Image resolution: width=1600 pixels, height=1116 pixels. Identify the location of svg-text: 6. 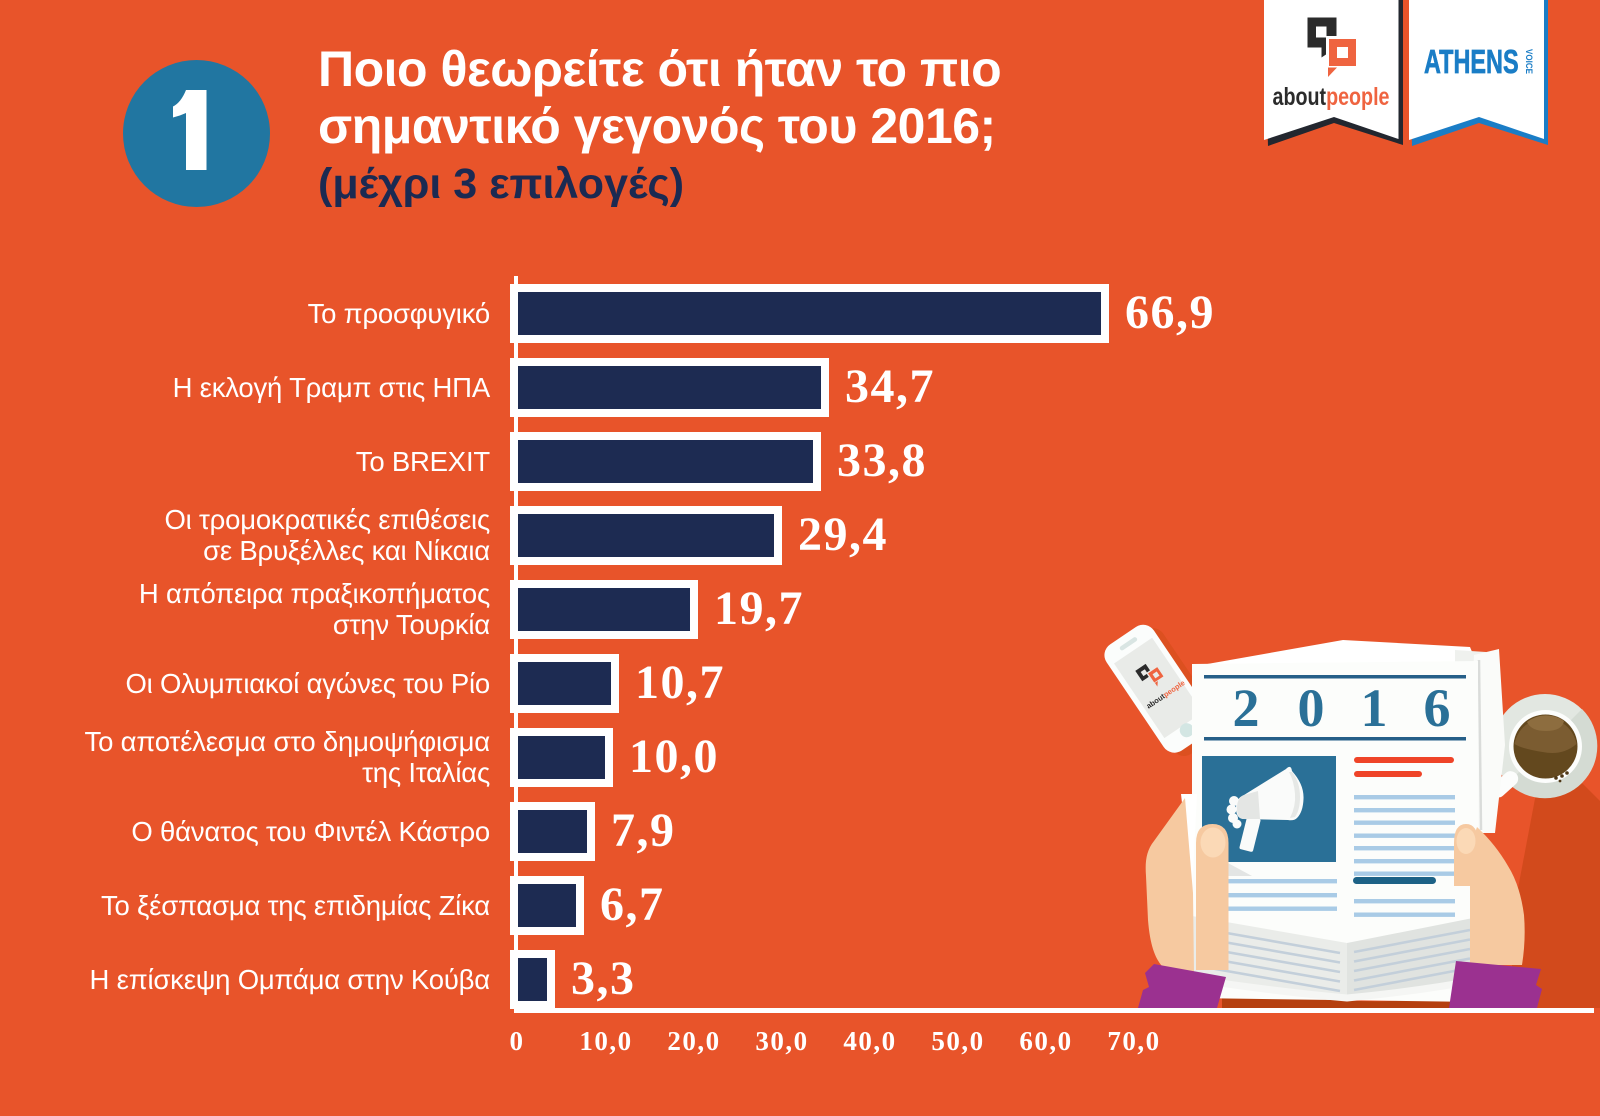
(1437, 708).